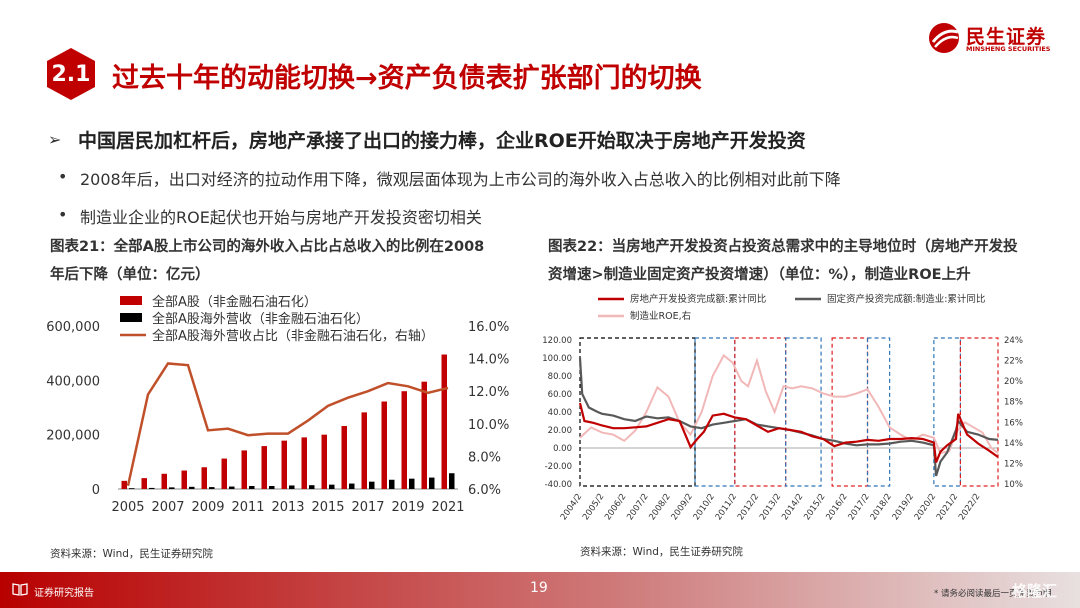 This screenshot has width=1080, height=608. Describe the element at coordinates (1013, 444) in the screenshot. I see `right-axis-tick-label: 14%` at that location.